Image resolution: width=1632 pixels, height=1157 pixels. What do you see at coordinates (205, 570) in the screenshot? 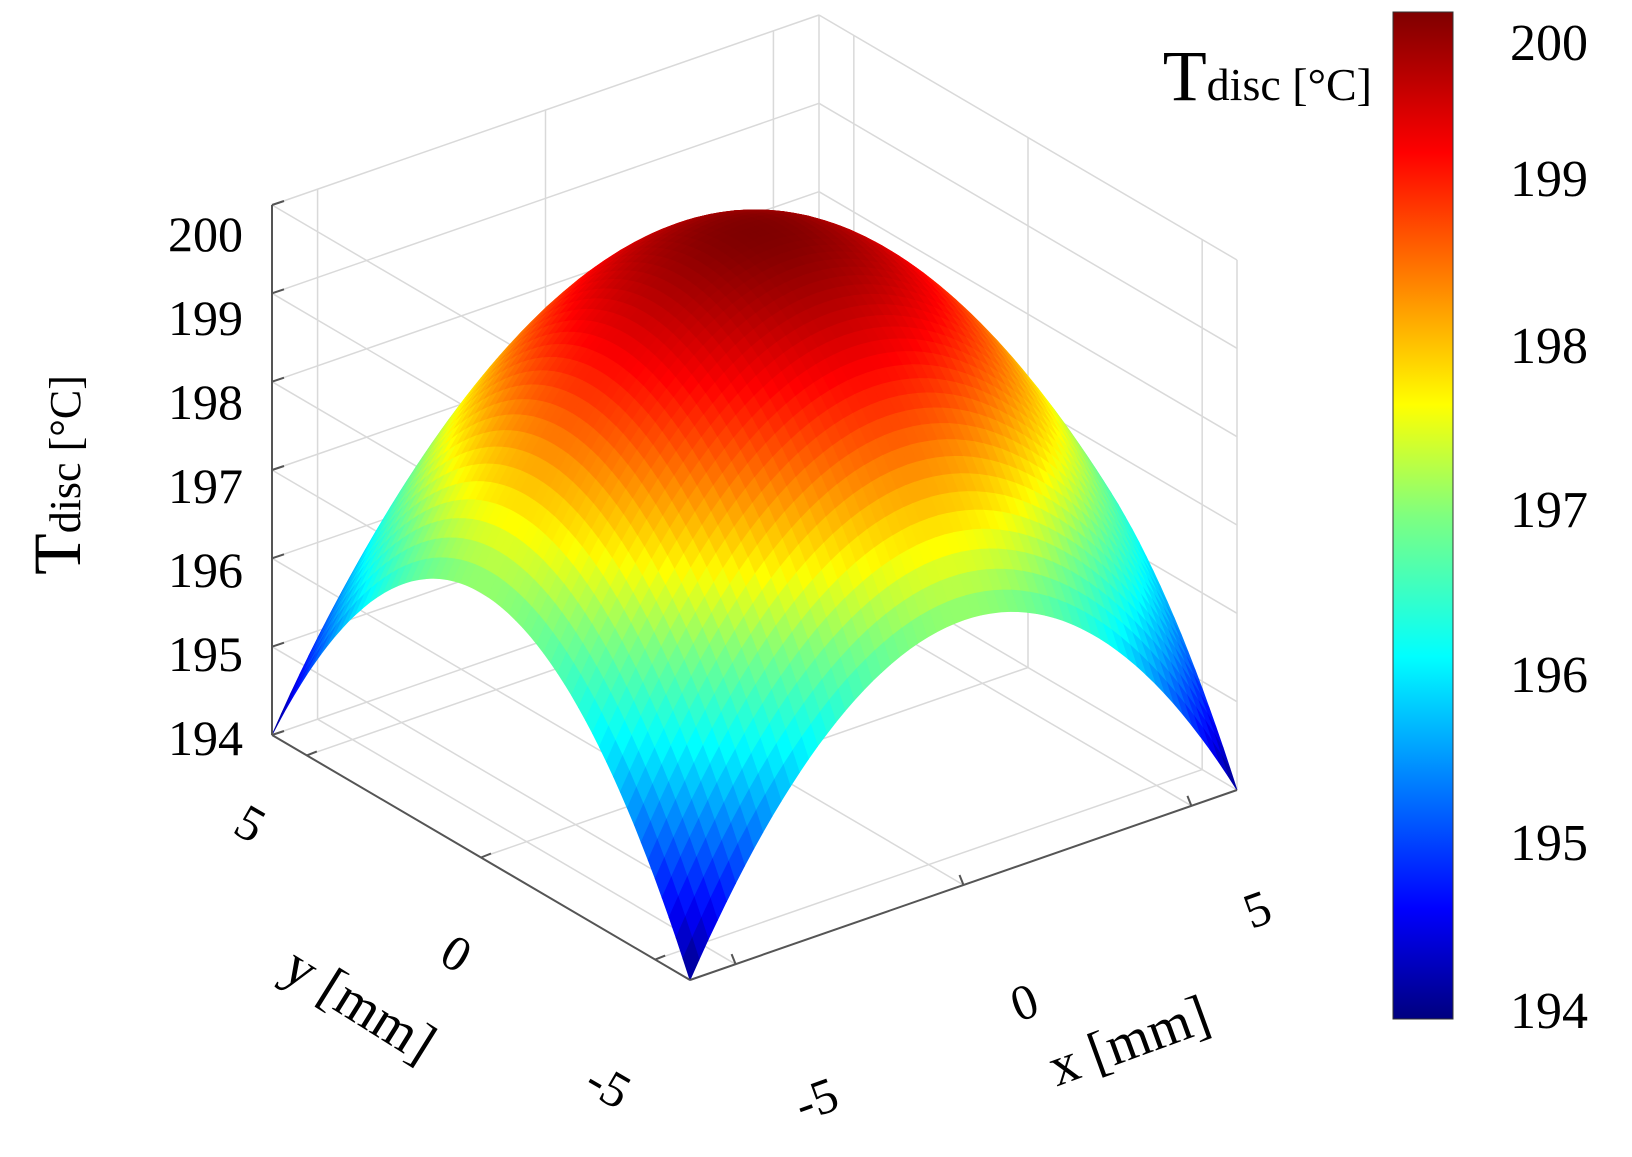
I see `z-tick-label: 196` at bounding box center [205, 570].